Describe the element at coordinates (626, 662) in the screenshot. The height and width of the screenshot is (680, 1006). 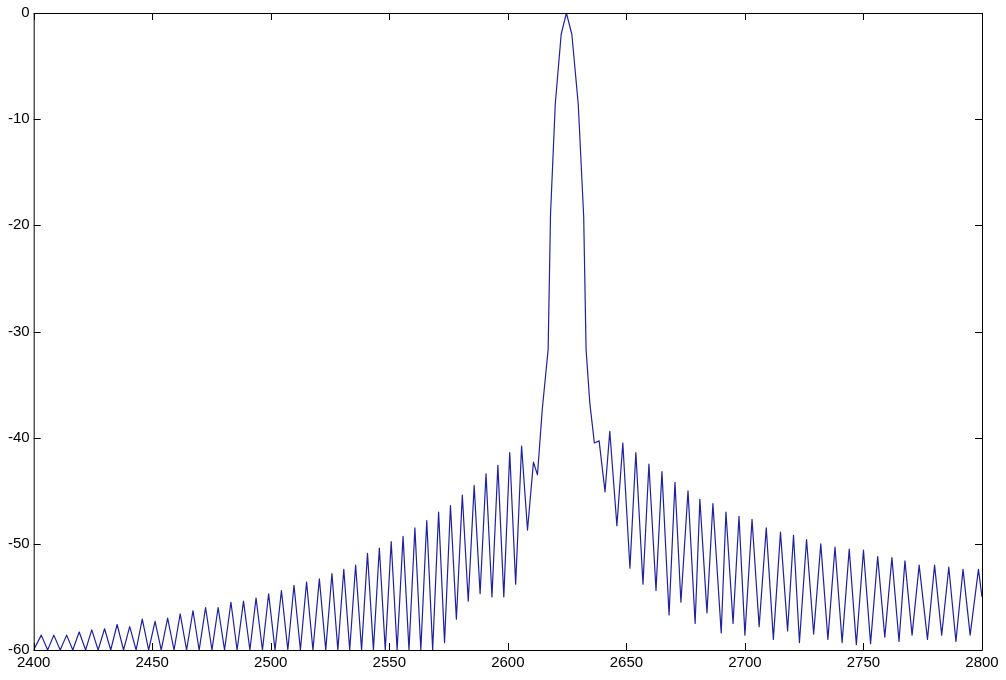
I see `x-tick-label: 2650` at that location.